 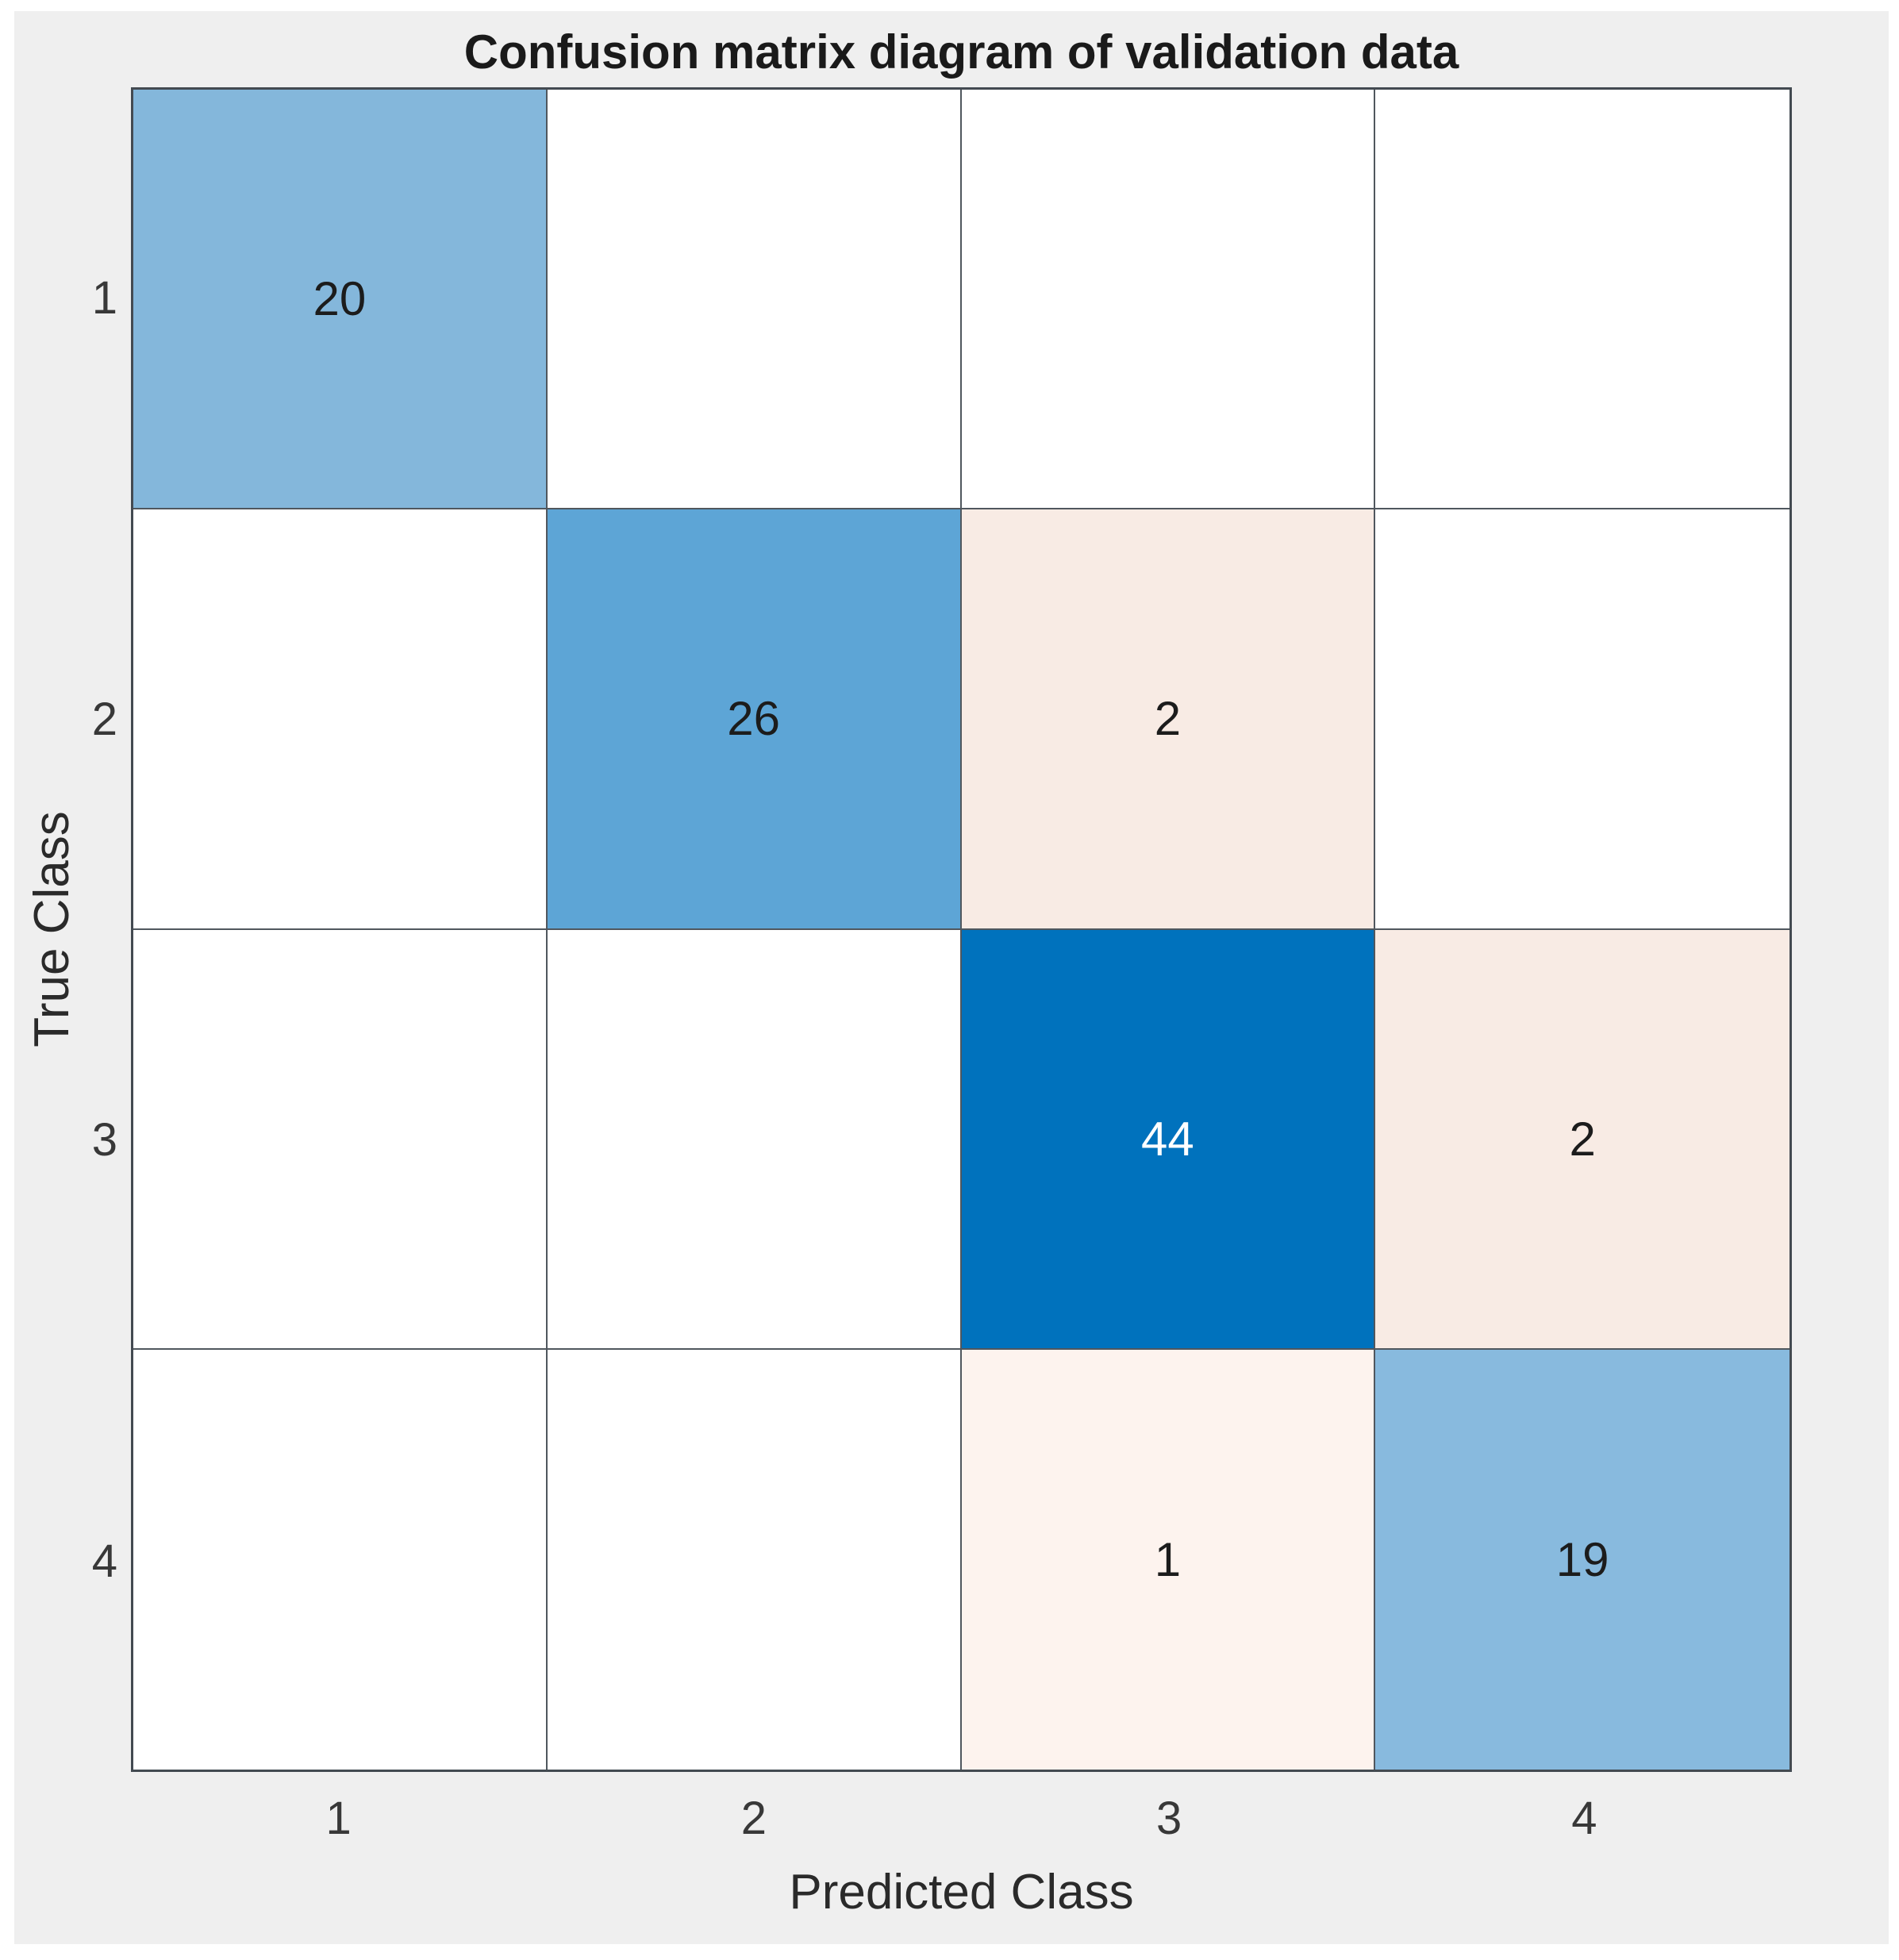 What do you see at coordinates (104, 719) in the screenshot?
I see `y-tick-label-2: 2` at bounding box center [104, 719].